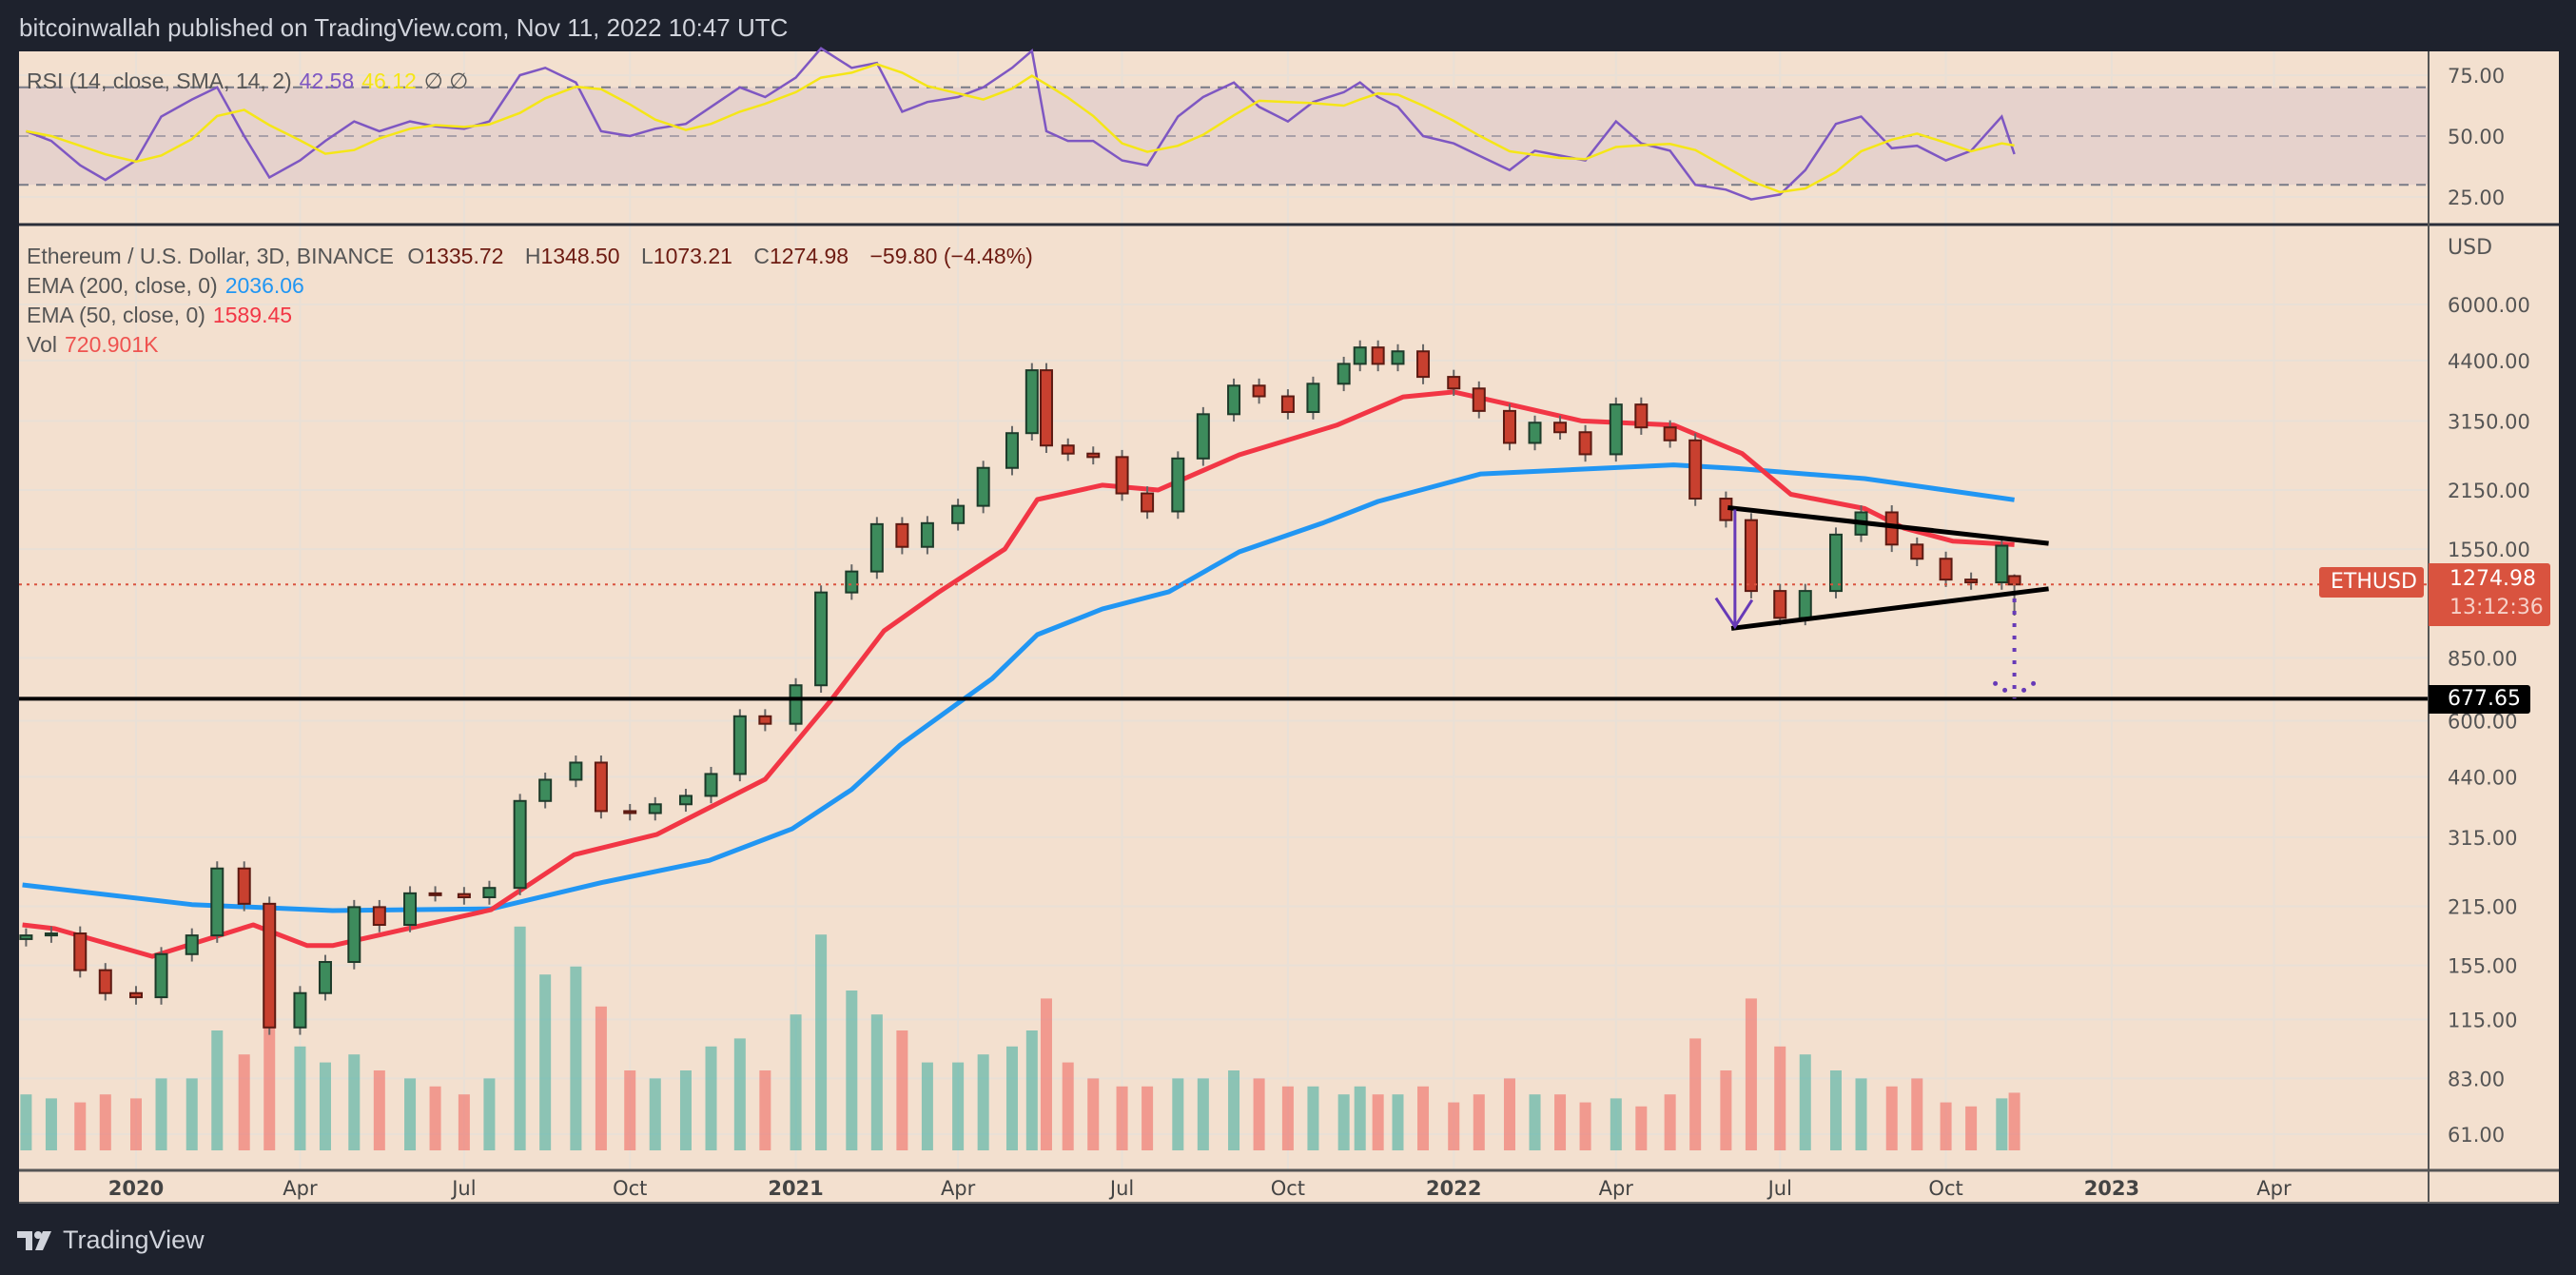 Image resolution: width=2576 pixels, height=1275 pixels. What do you see at coordinates (2489, 421) in the screenshot?
I see `price-tick-label: 3150.00` at bounding box center [2489, 421].